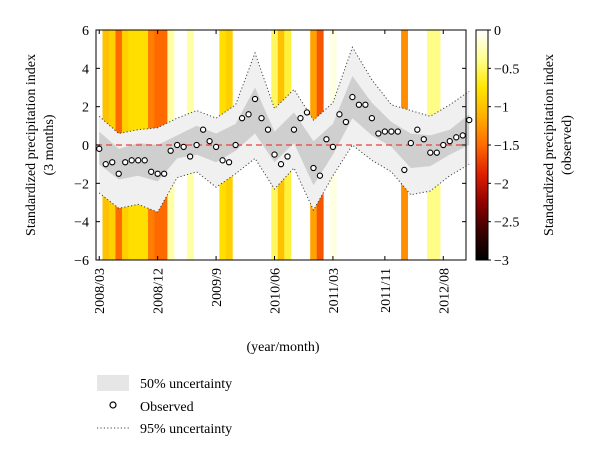 This screenshot has height=460, width=600. Describe the element at coordinates (501, 184) in the screenshot. I see `colorbar-tick-label: −2` at that location.